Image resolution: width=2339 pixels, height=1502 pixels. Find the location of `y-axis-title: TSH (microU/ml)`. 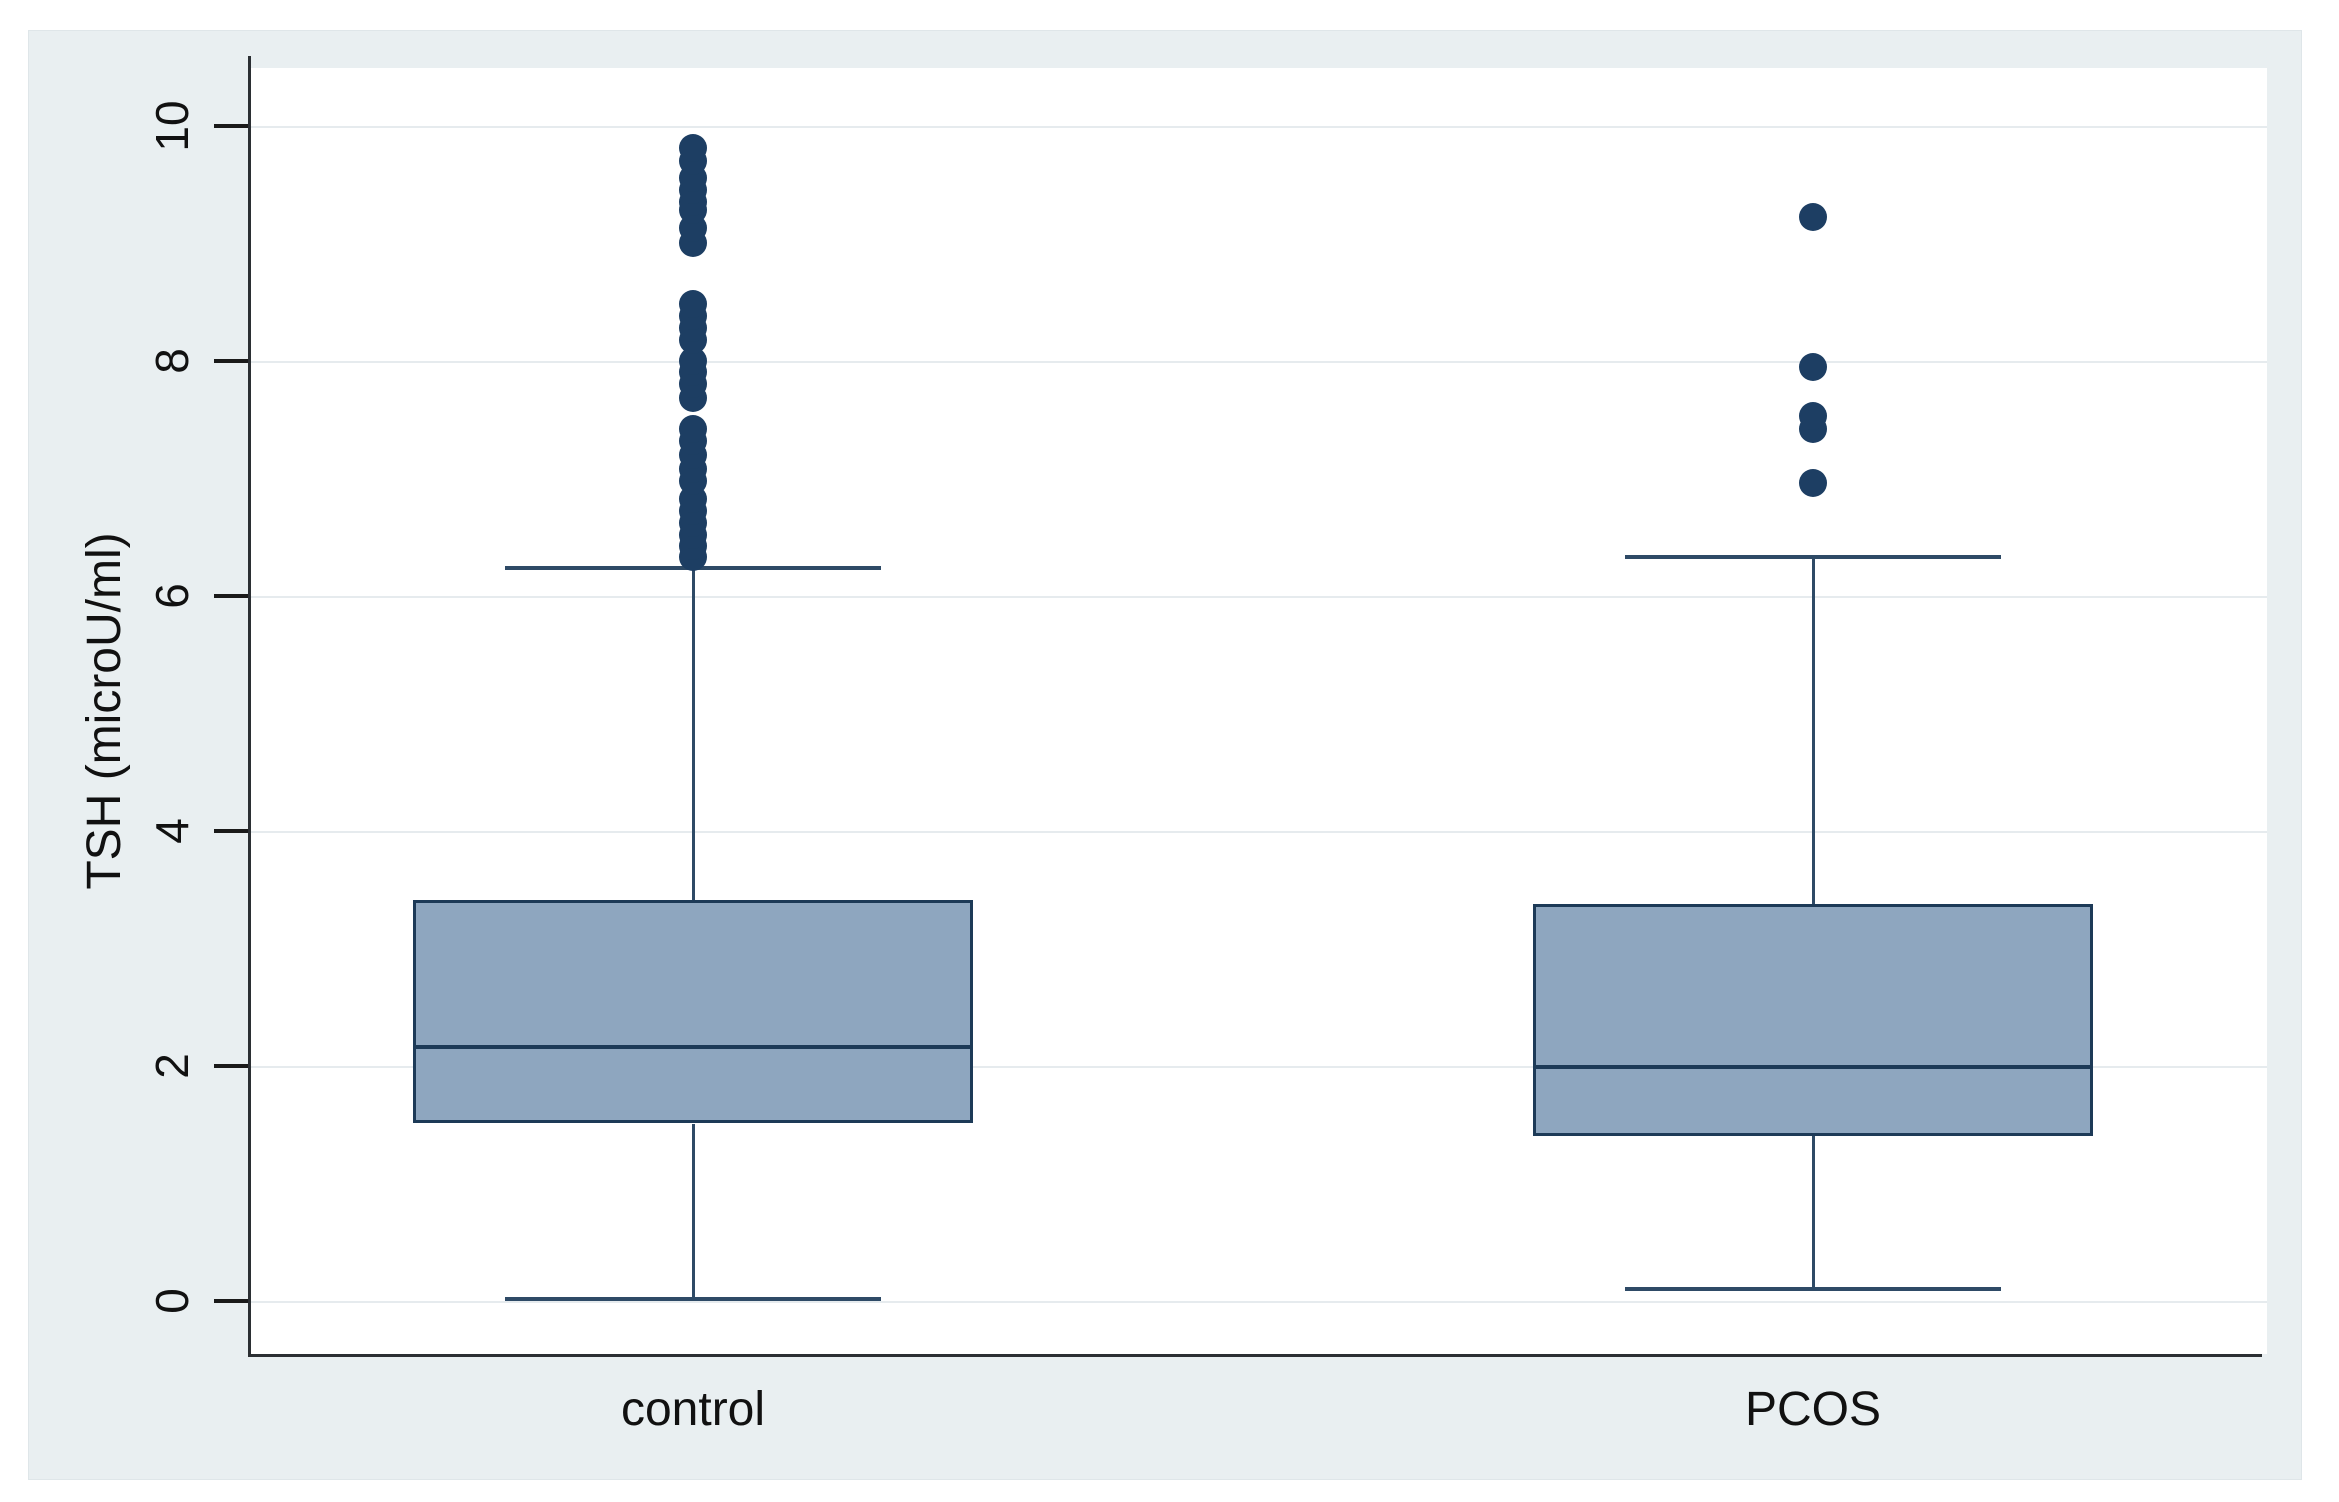

y-axis-title: TSH (microU/ml) is located at coordinates (104, 711).